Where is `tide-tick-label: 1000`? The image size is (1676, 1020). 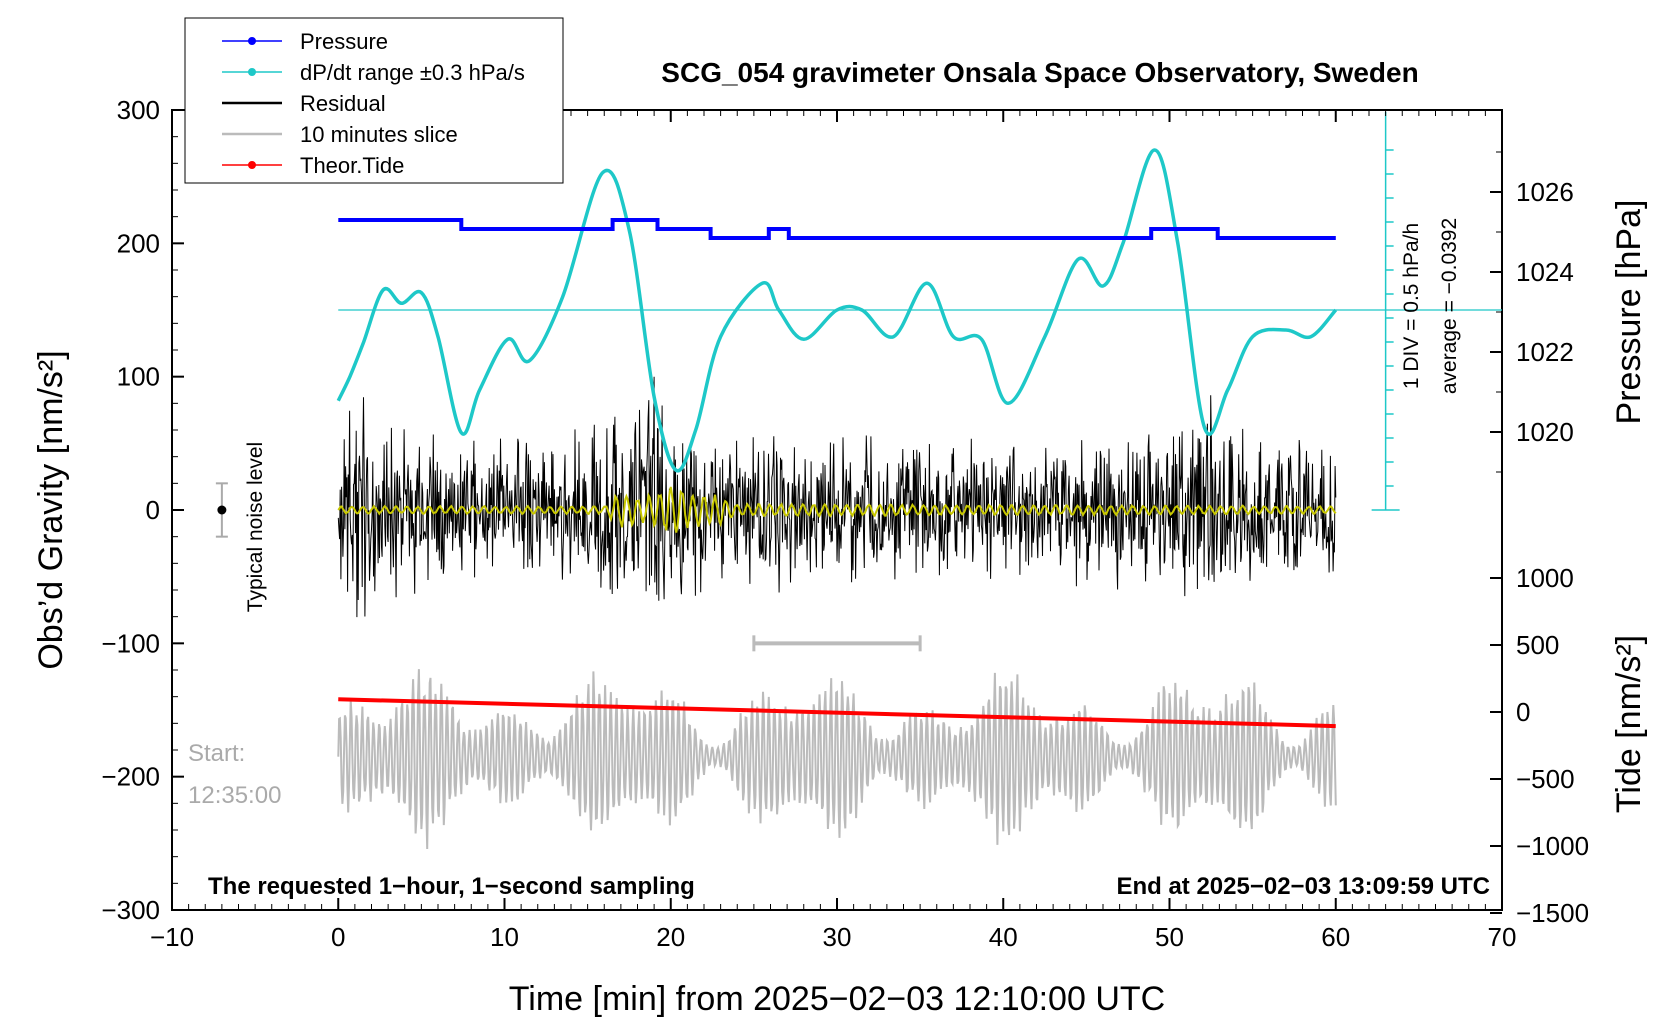 tide-tick-label: 1000 is located at coordinates (1545, 578).